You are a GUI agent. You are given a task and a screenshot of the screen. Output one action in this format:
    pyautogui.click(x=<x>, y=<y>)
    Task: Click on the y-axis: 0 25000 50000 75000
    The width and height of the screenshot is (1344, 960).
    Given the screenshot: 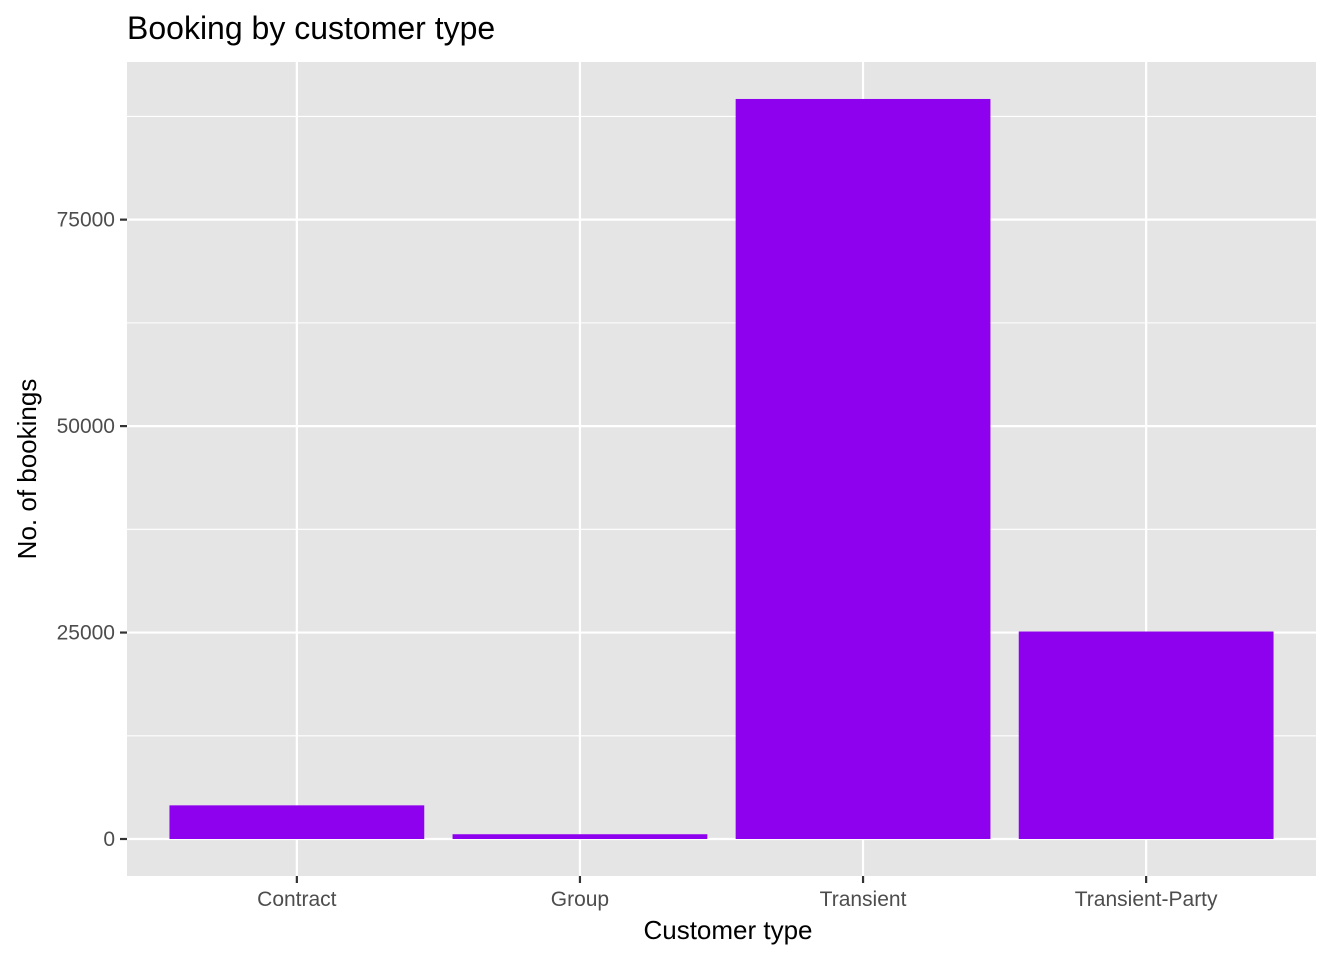 What is the action you would take?
    pyautogui.click(x=92, y=530)
    